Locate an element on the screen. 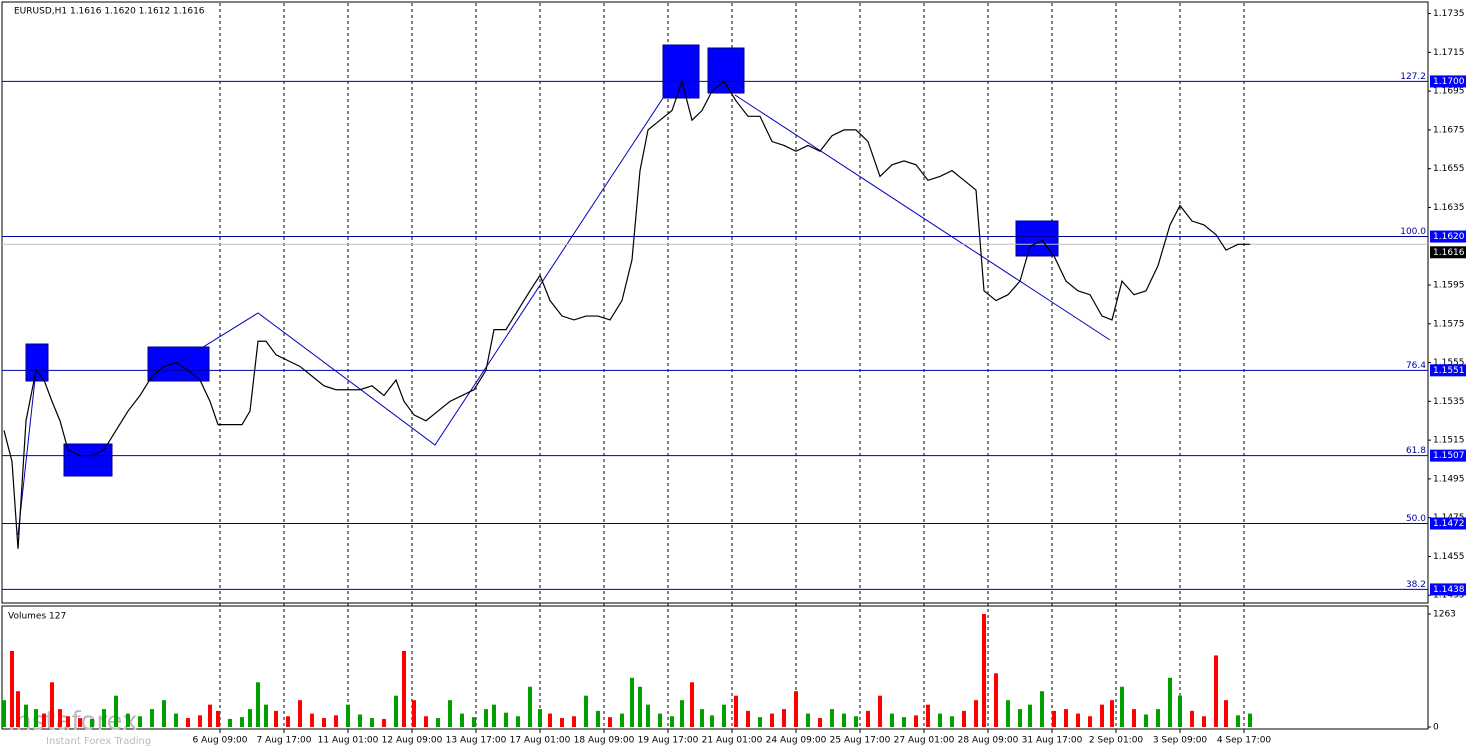 The image size is (1468, 750). y-tick-label: 1.1635 is located at coordinates (1449, 208).